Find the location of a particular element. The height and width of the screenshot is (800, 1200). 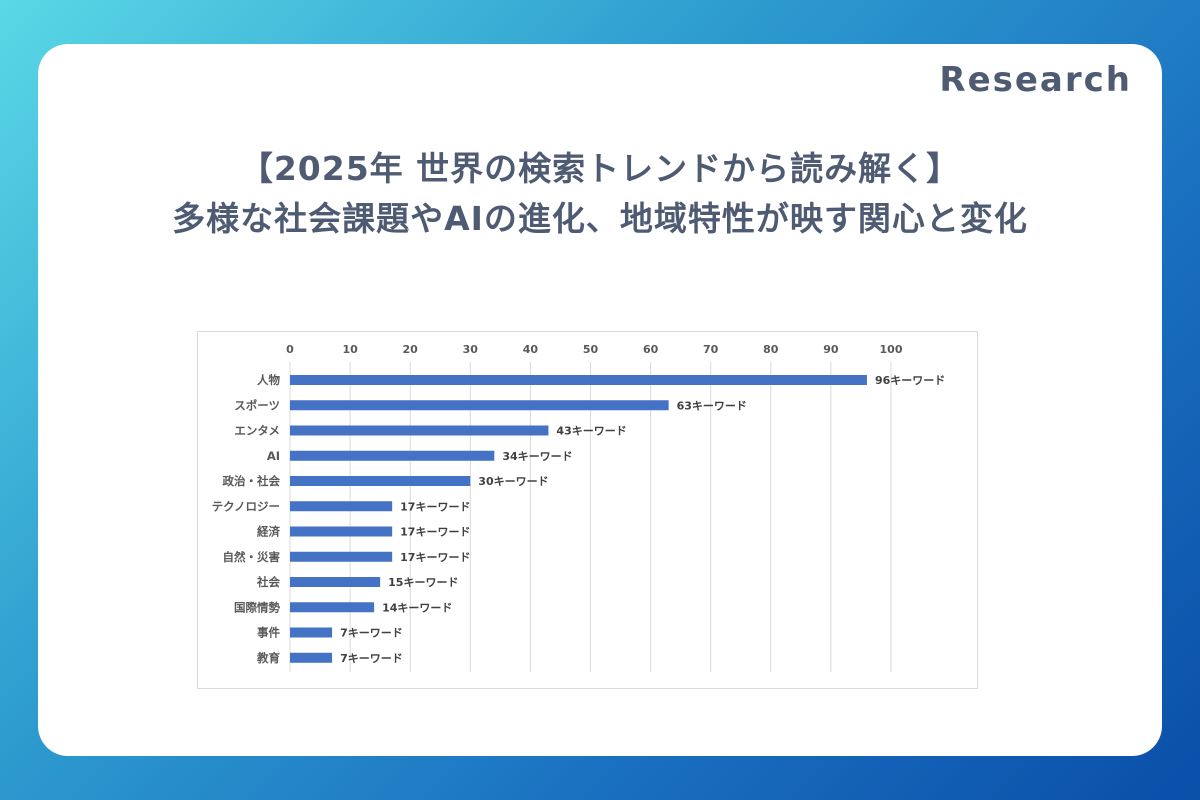

category-label: エンタメ is located at coordinates (257, 431).